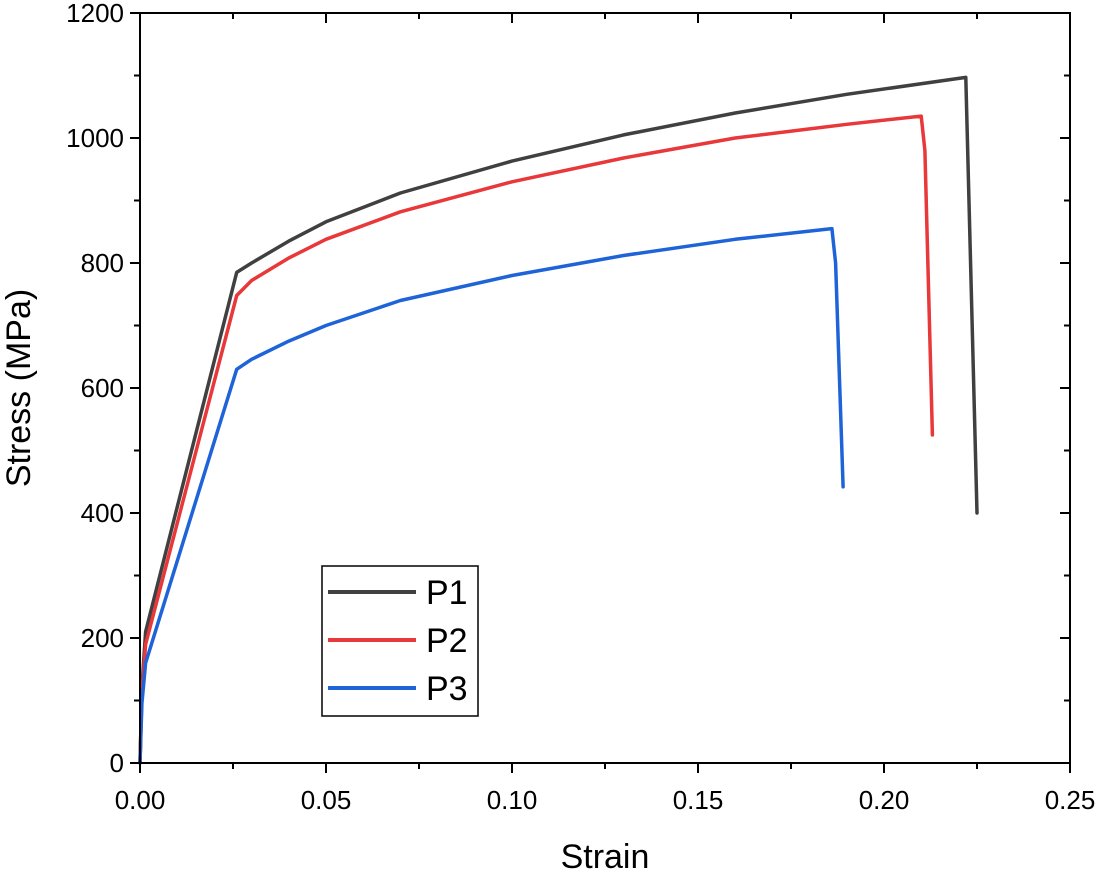  I want to click on y-tick-label: 800, so click(102, 263).